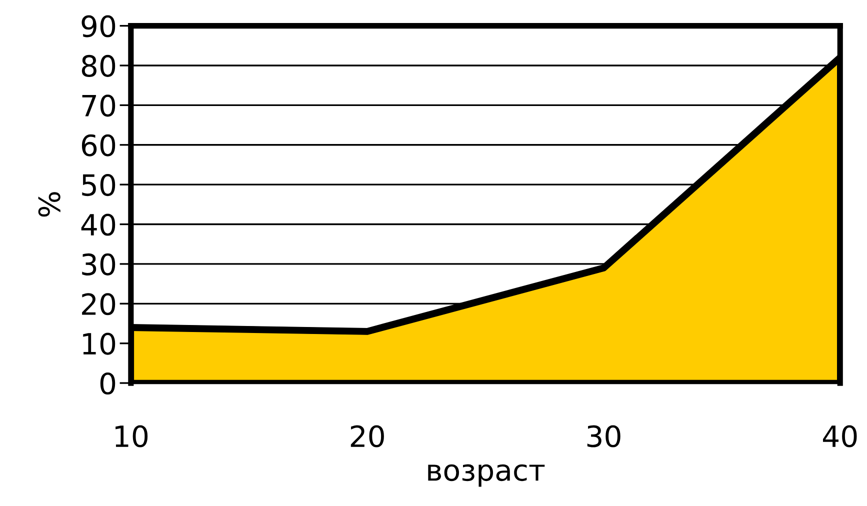  What do you see at coordinates (603, 436) in the screenshot?
I see `x-tick-label: 30` at bounding box center [603, 436].